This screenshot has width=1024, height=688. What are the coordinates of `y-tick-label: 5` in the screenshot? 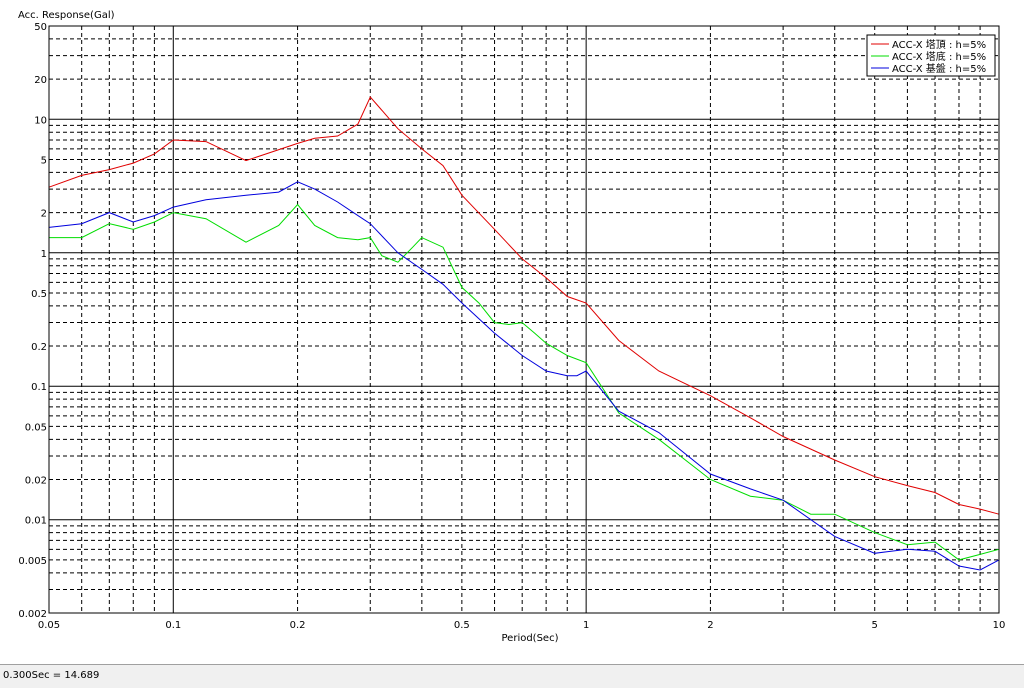 It's located at (44, 160).